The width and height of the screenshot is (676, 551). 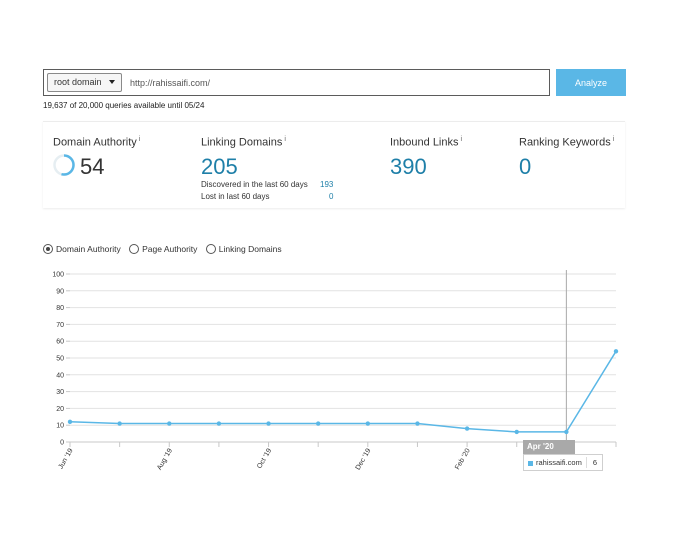 I want to click on domain-authority-label: Domain Authority, so click(x=95, y=142).